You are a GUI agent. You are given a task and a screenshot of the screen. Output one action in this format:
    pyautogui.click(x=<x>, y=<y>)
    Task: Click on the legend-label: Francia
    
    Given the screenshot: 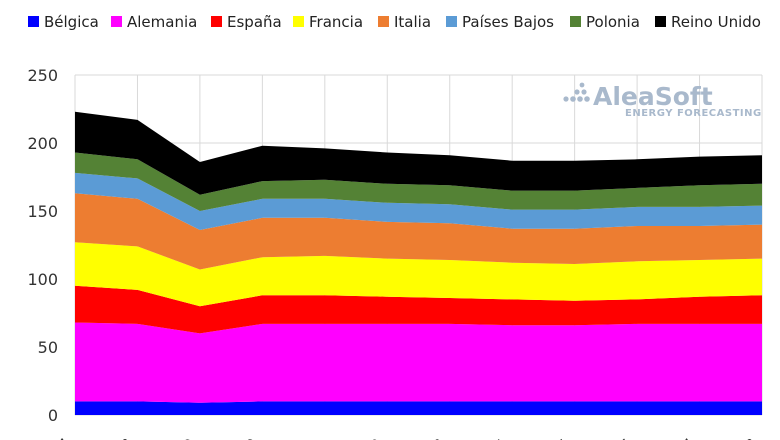 What is the action you would take?
    pyautogui.click(x=336, y=22)
    